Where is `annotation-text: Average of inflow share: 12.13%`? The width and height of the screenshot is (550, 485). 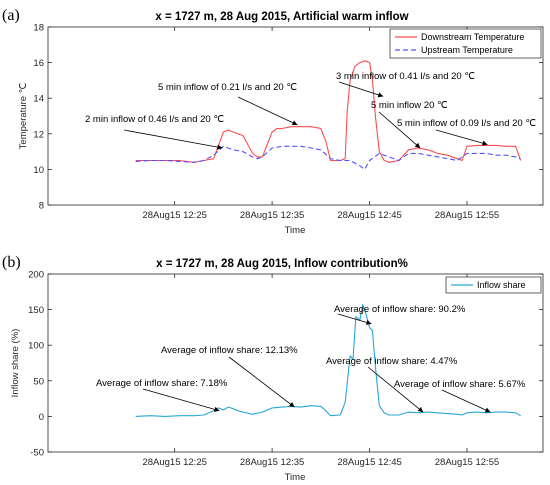
annotation-text: Average of inflow share: 12.13% is located at coordinates (229, 350).